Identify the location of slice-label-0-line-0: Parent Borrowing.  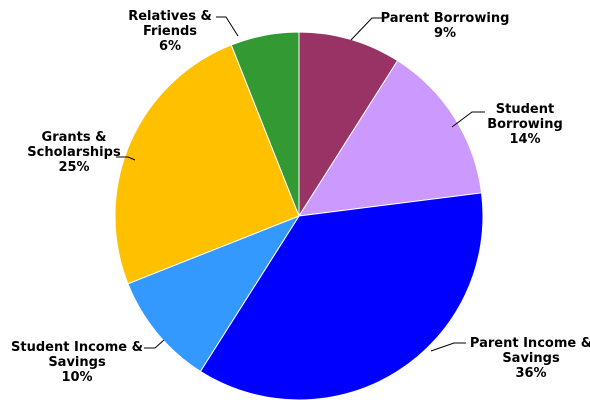
(445, 18).